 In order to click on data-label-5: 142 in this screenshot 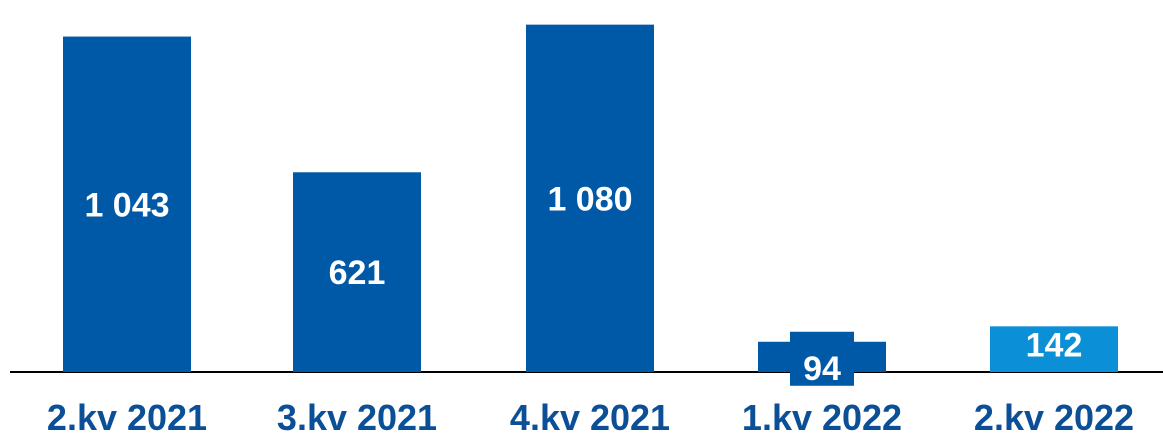, I will do `click(1054, 345)`.